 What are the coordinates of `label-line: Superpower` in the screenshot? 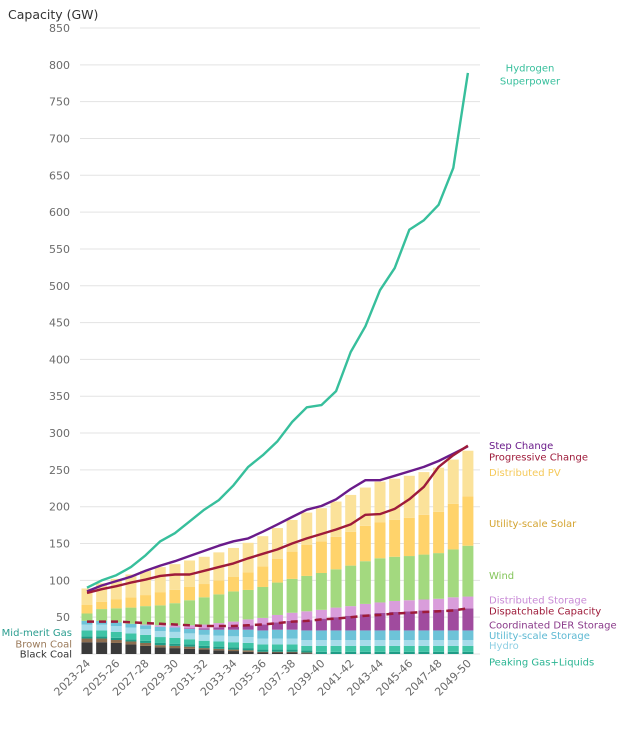 It's located at (530, 82).